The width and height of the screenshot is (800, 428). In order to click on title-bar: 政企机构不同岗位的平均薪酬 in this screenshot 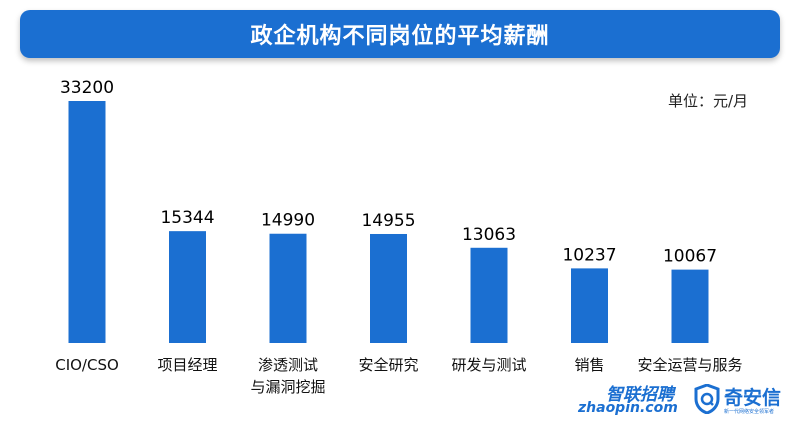, I will do `click(400, 34)`.